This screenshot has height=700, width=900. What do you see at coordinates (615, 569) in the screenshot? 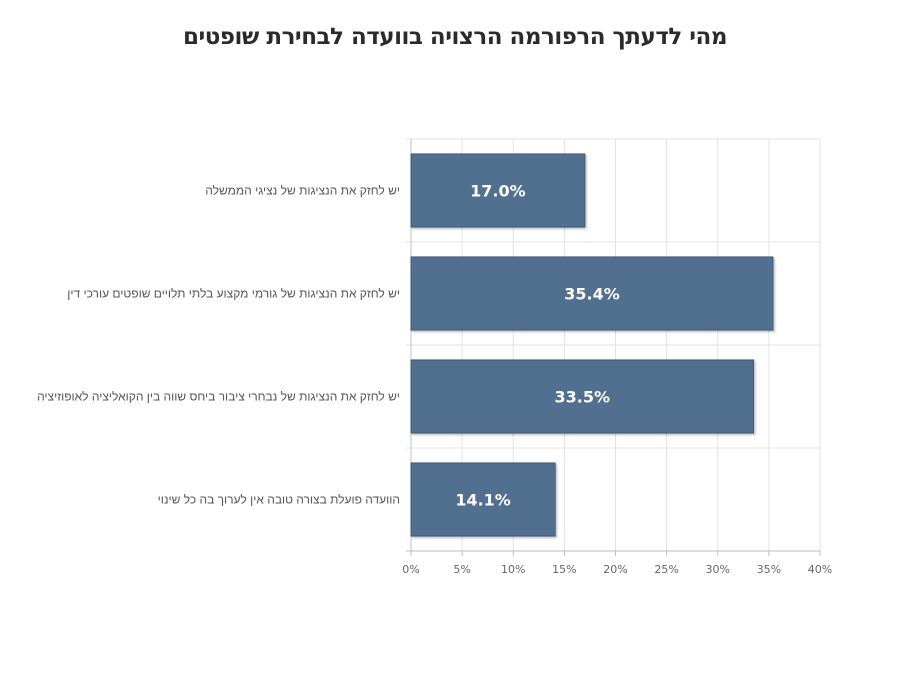
I see `x-tick-label: 20%` at bounding box center [615, 569].